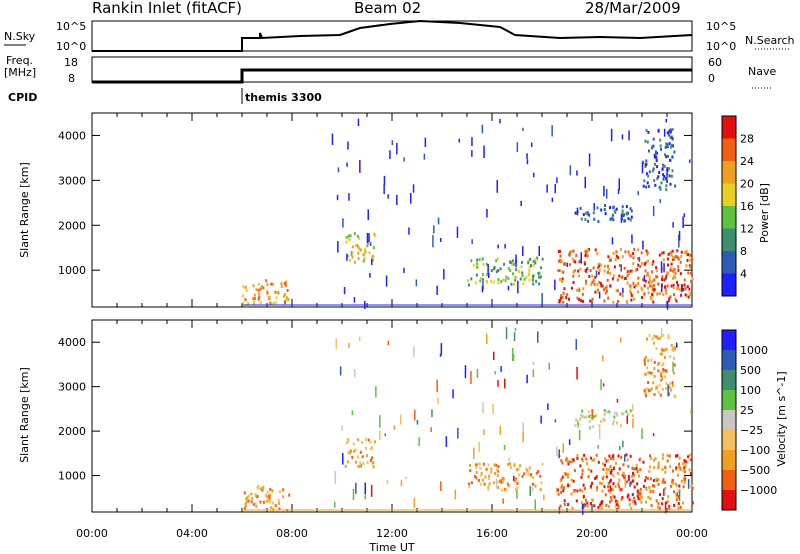 Image resolution: width=800 pixels, height=554 pixels. What do you see at coordinates (747, 161) in the screenshot?
I see `power-ctick-24: 24` at bounding box center [747, 161].